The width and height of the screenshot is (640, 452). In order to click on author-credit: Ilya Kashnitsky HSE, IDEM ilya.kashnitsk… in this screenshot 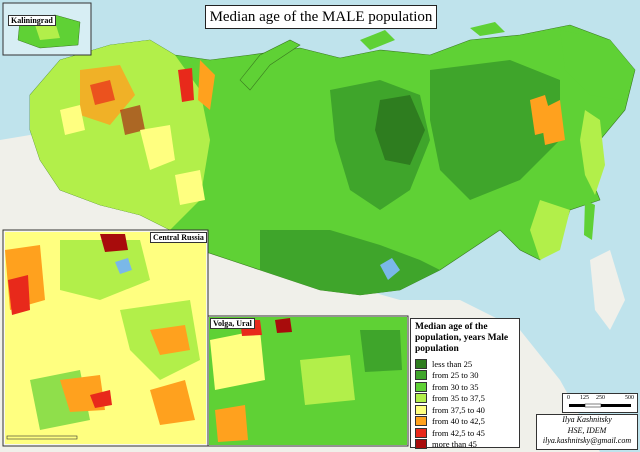, I will do `click(587, 432)`.